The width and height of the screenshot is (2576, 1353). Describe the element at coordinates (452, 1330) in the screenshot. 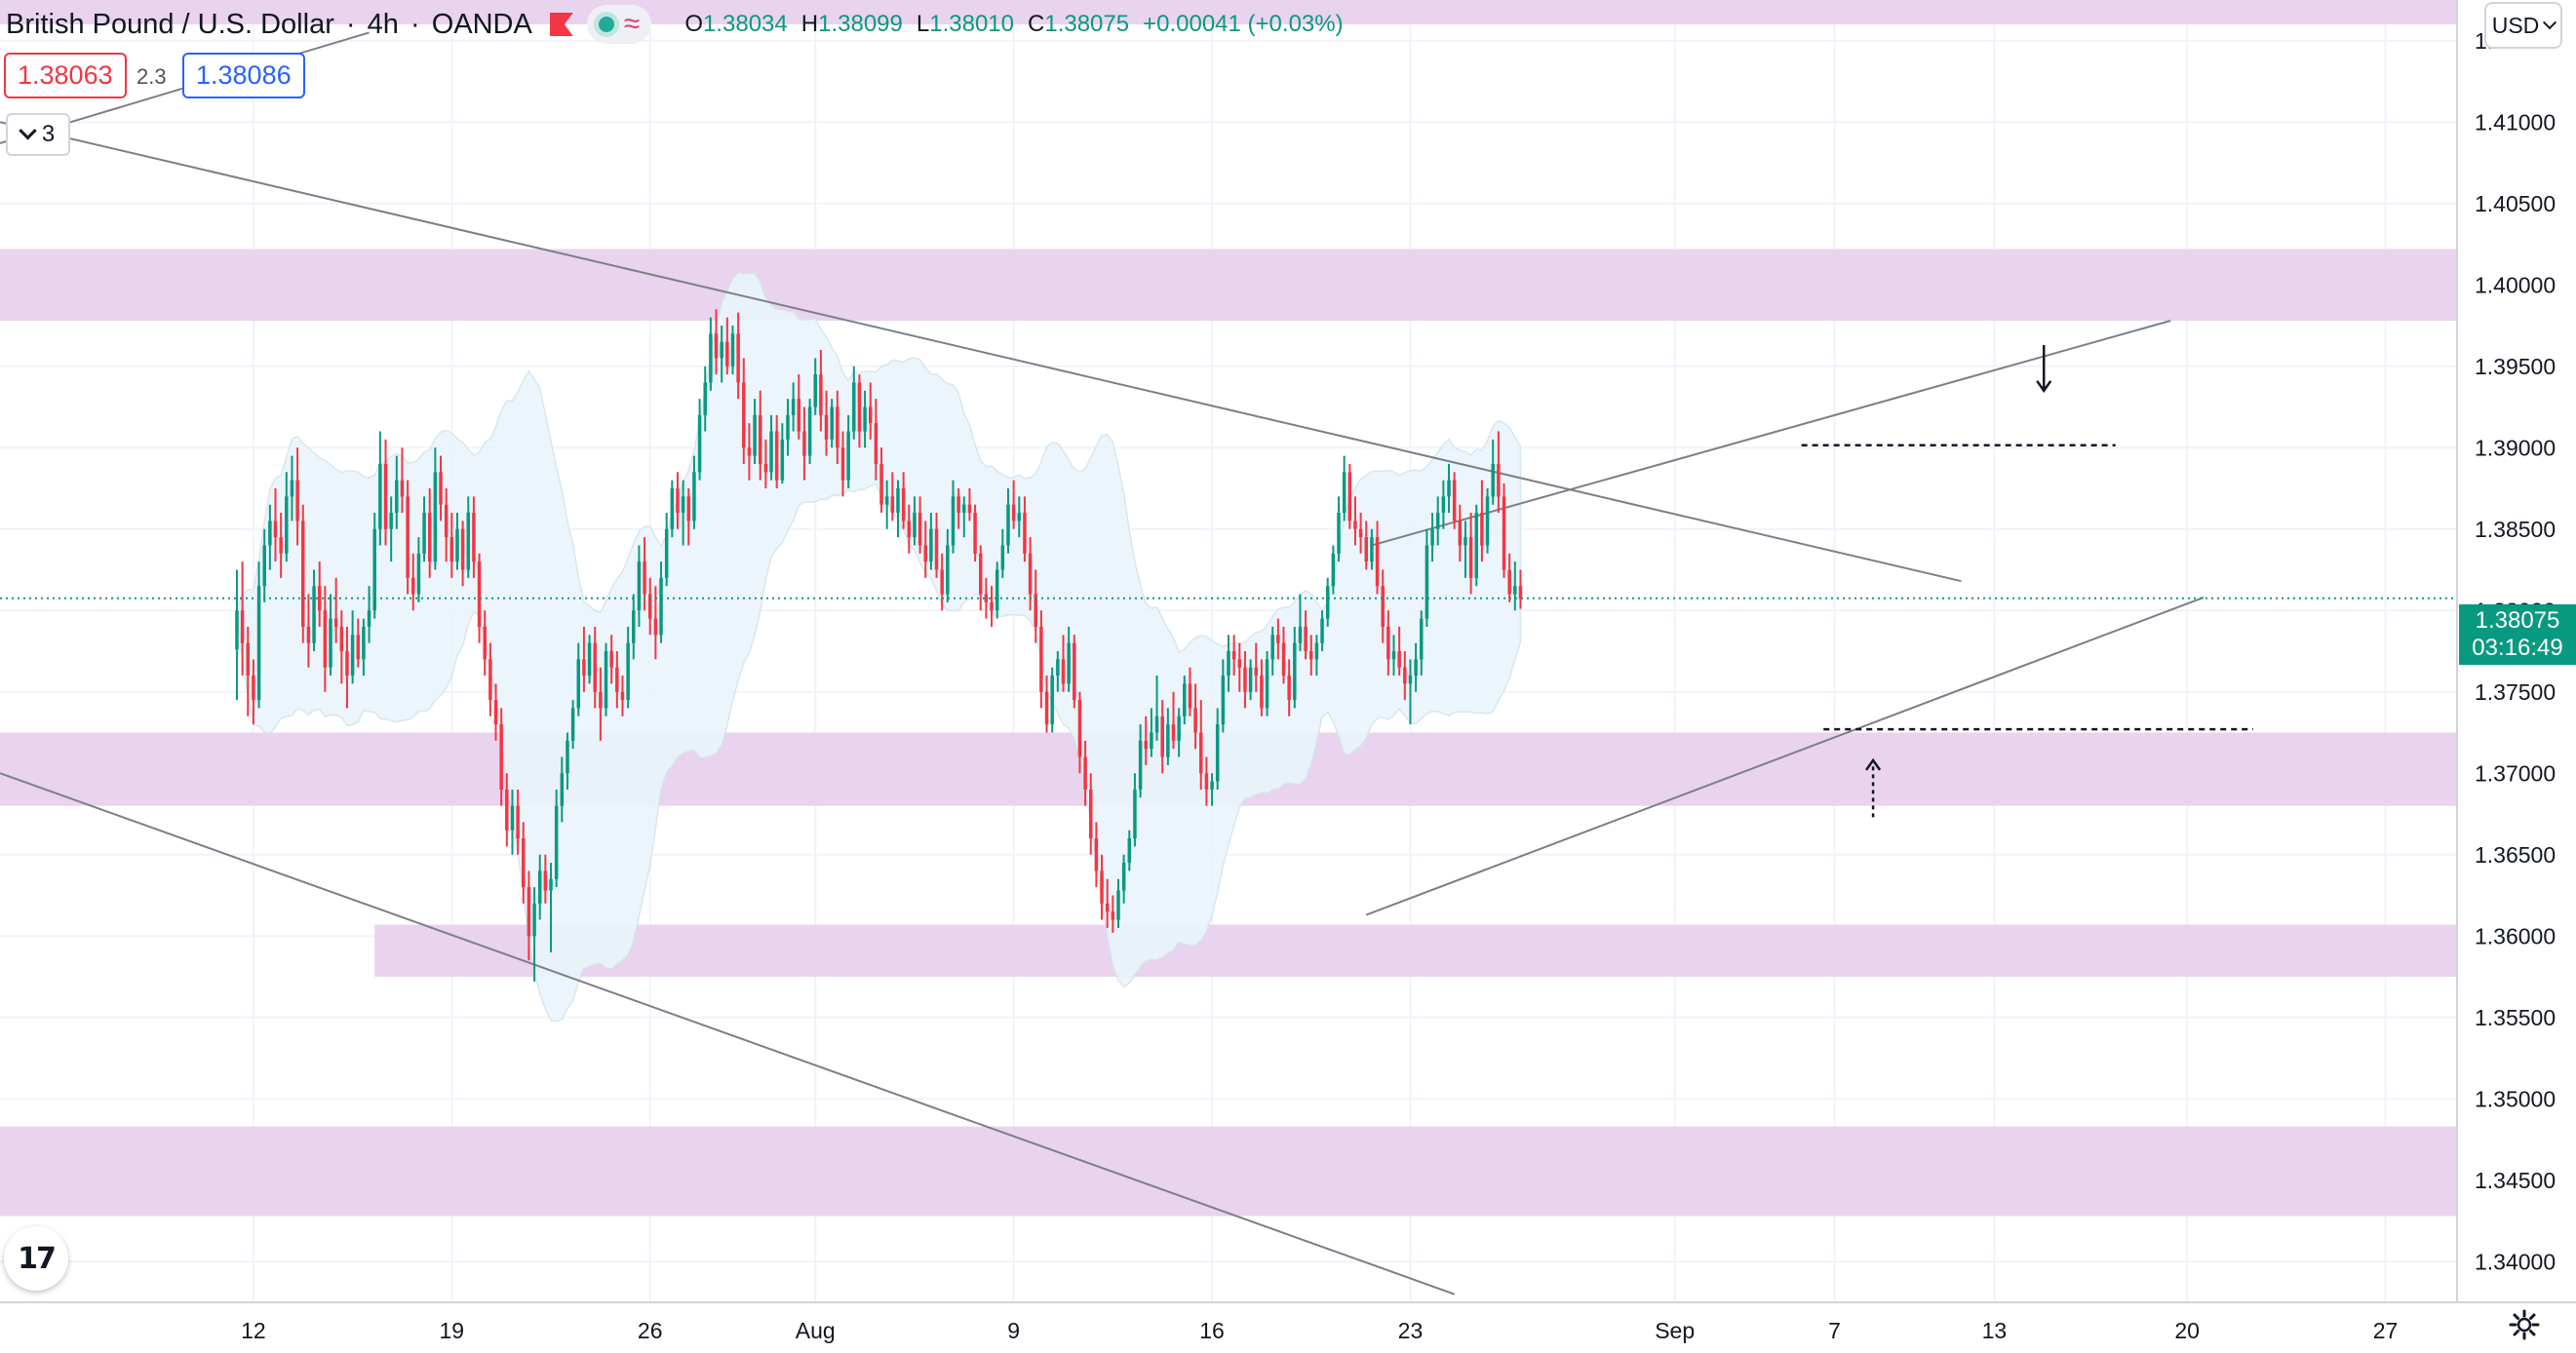

I see `time-tick-label: 19` at that location.